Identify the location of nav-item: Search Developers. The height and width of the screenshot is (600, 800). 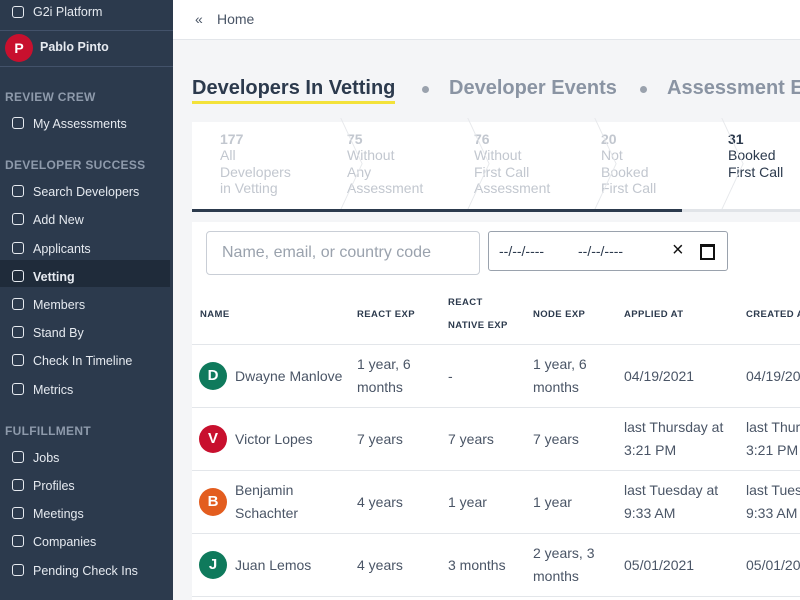
(86, 192).